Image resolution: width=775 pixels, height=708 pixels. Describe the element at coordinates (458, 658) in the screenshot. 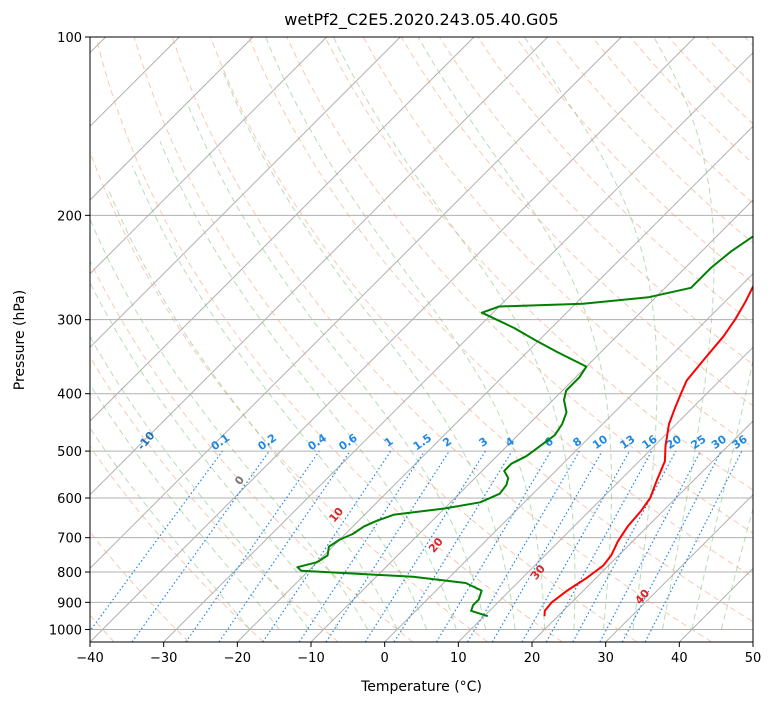

I see `x-tick-label: 10` at that location.